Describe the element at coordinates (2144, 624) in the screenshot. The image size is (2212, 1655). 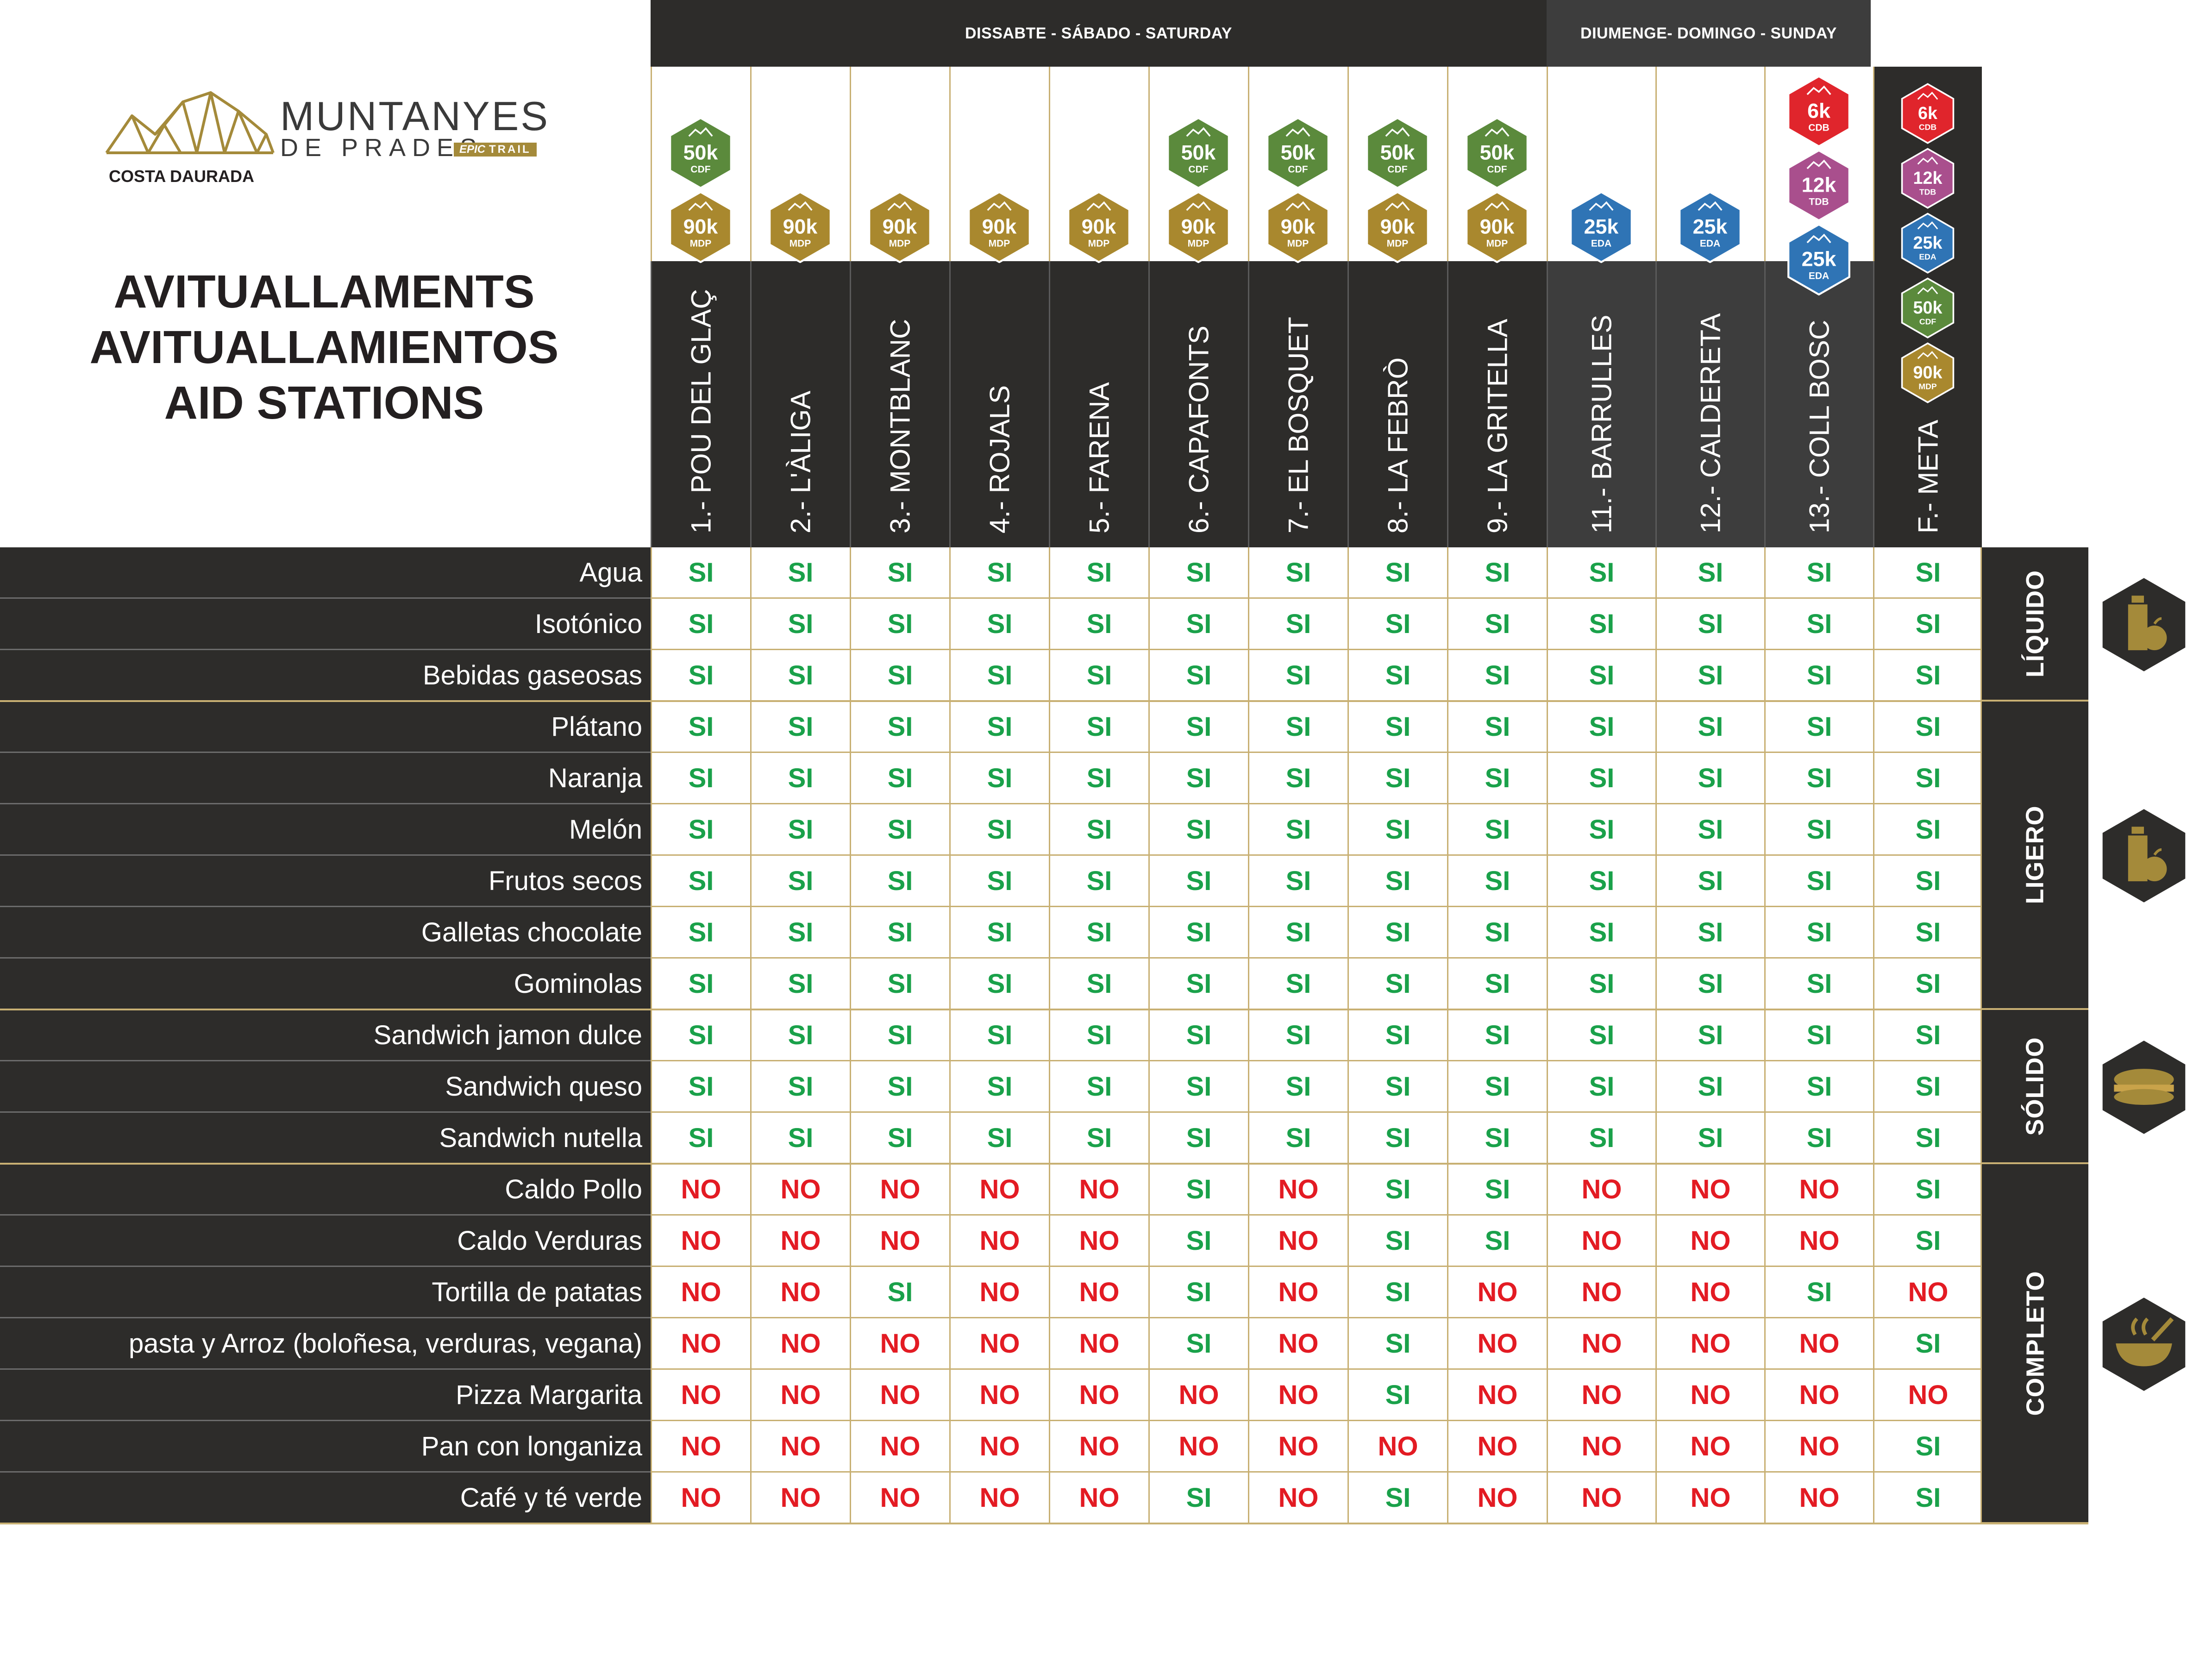
I see `drink-icon` at that location.